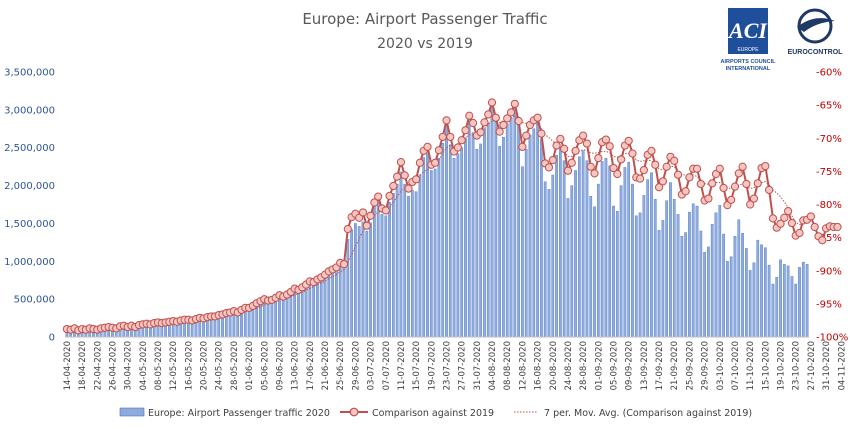 The height and width of the screenshot is (429, 850). What do you see at coordinates (250, 365) in the screenshot?
I see `x-axis-tick-label: 01-06-2020` at bounding box center [250, 365].